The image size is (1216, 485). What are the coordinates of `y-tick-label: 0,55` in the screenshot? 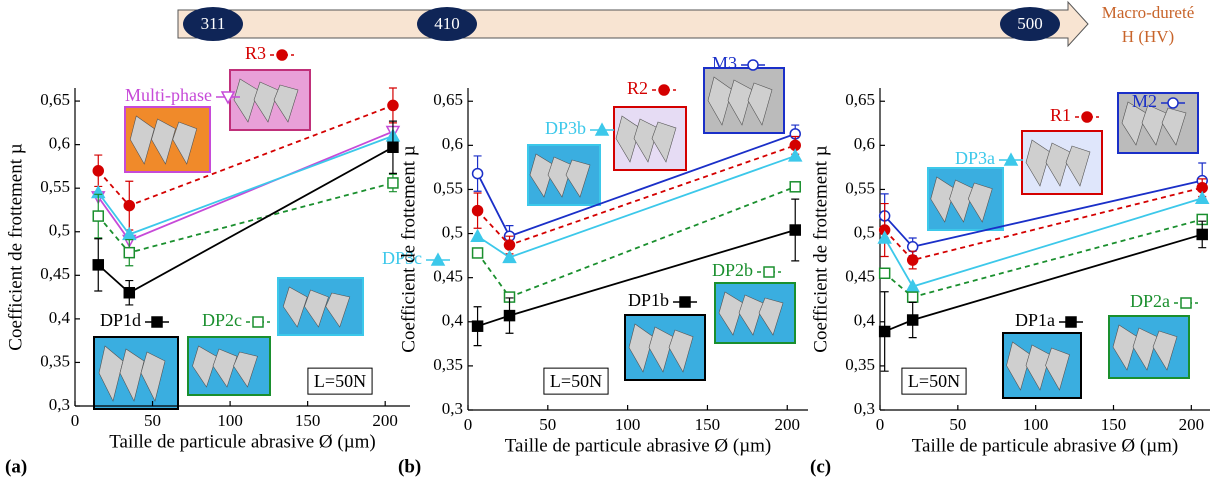 It's located at (448, 187).